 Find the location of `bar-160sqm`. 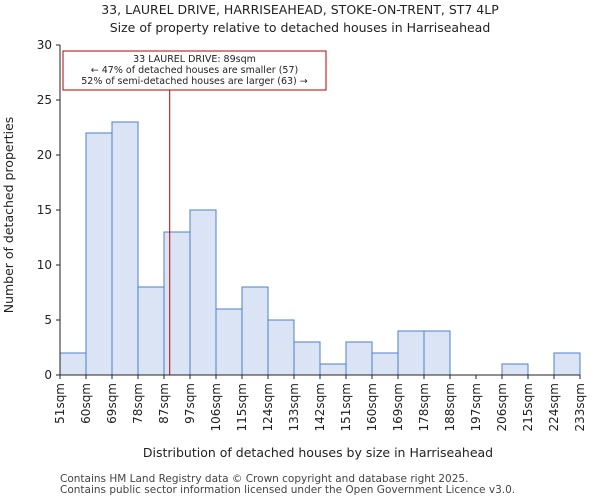

bar-160sqm is located at coordinates (385, 364).